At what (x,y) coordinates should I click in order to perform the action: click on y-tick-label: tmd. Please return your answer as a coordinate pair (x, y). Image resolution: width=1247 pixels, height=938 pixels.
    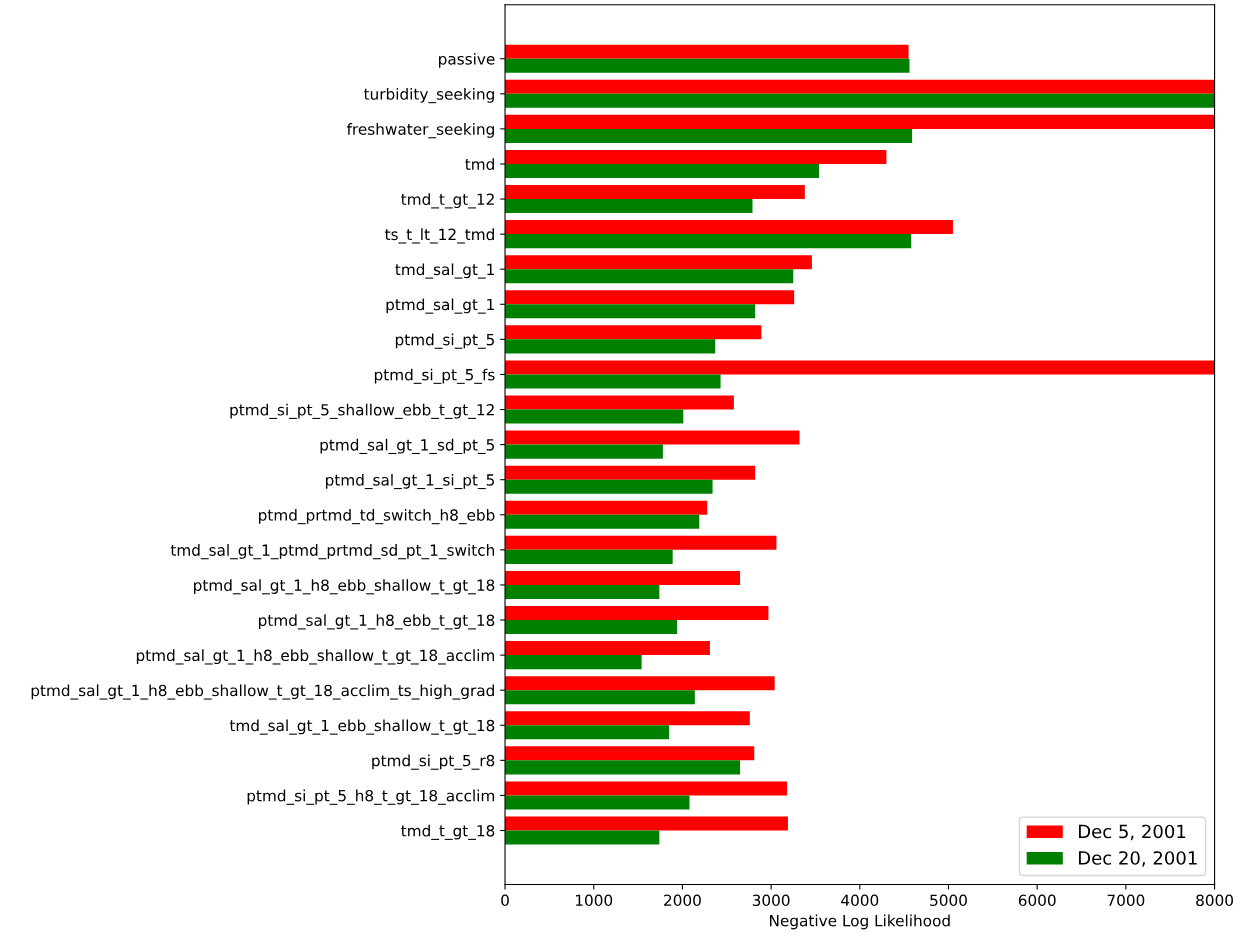
    Looking at the image, I should click on (479, 164).